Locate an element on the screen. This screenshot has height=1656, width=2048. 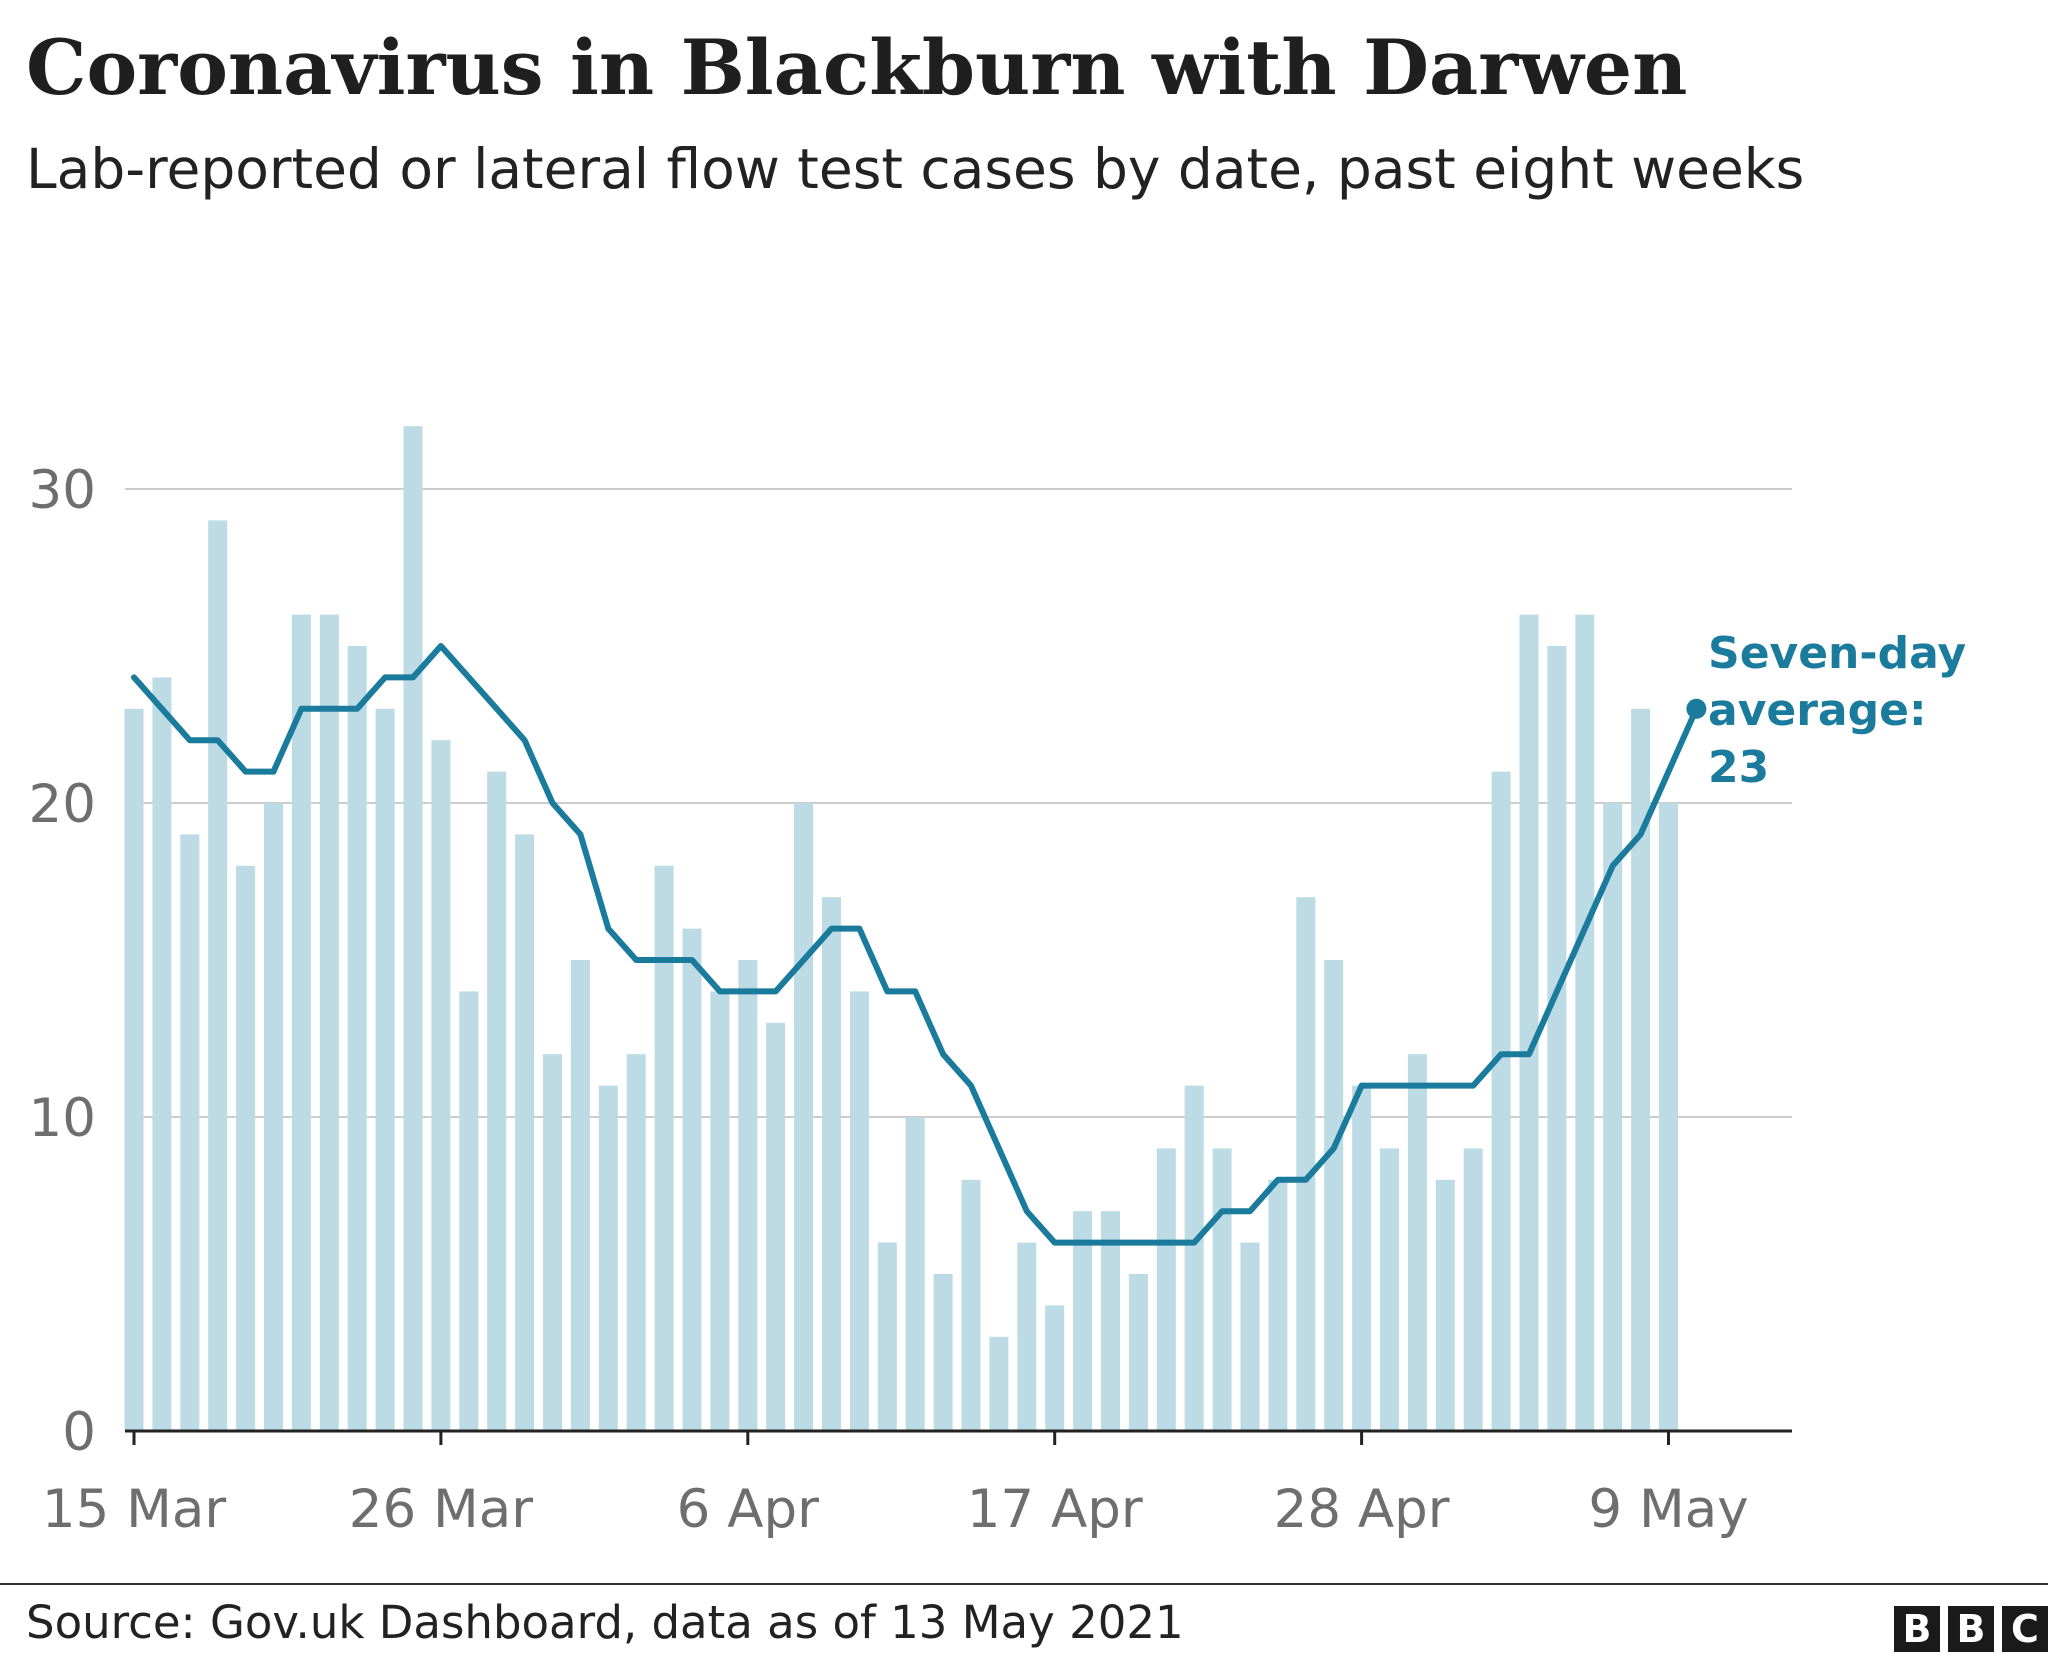
annotation-line: average: is located at coordinates (1817, 710).